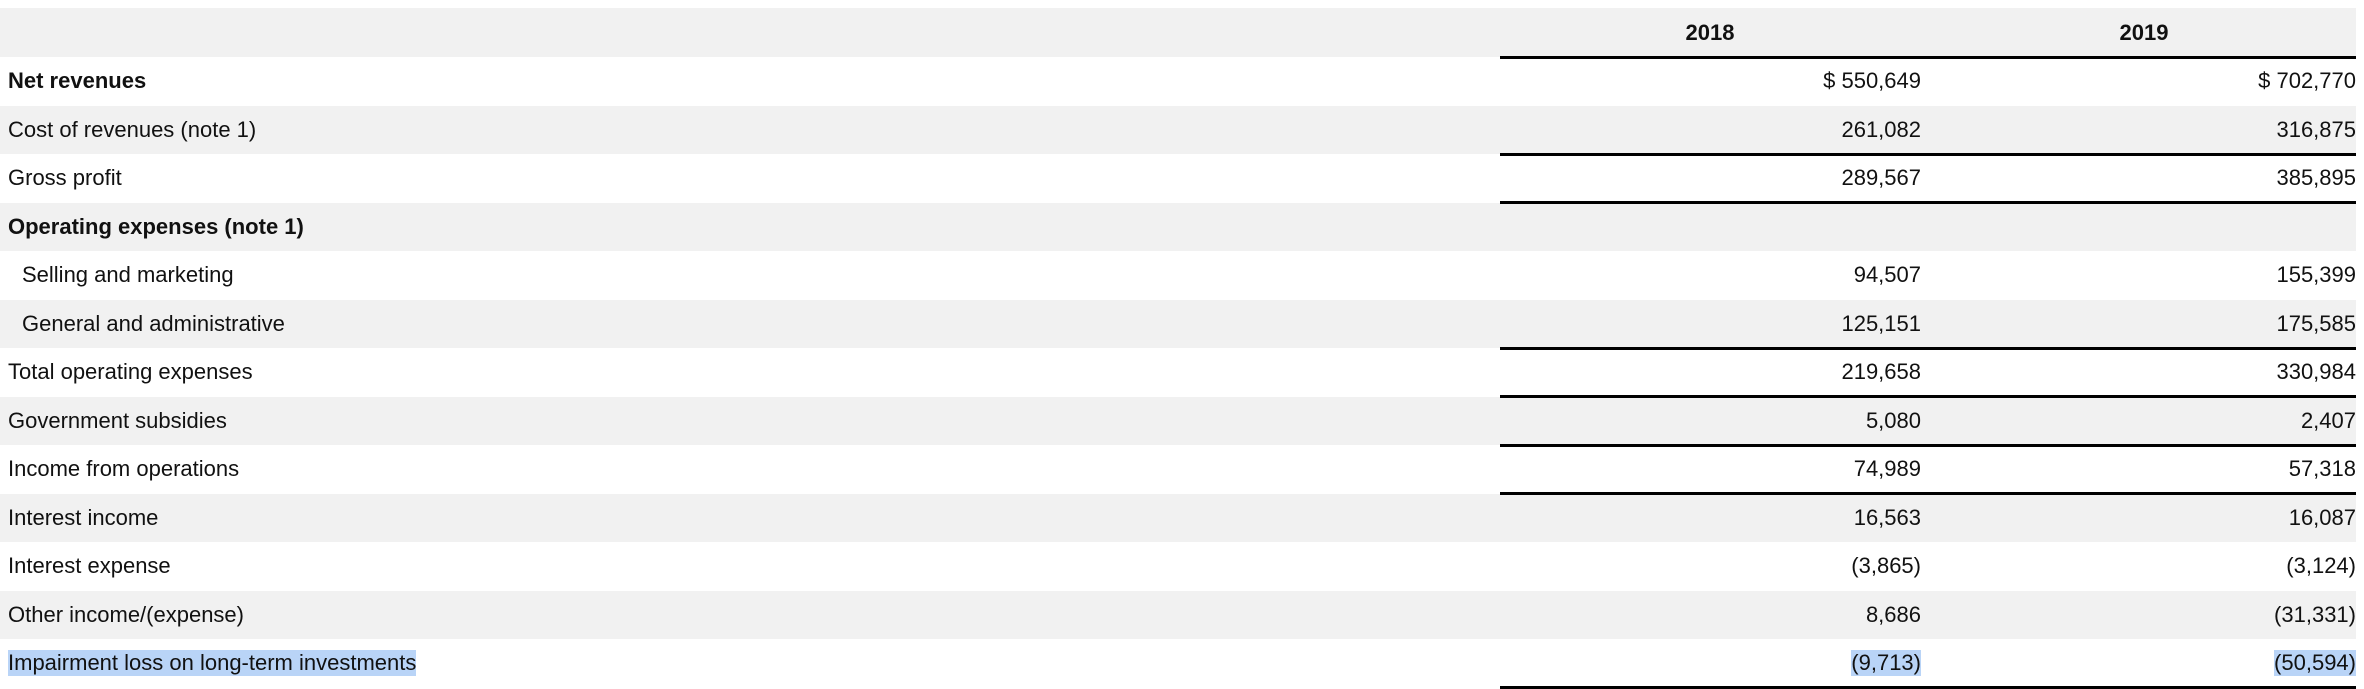 This screenshot has height=689, width=2364. Describe the element at coordinates (124, 469) in the screenshot. I see `row-label: Income from operations` at that location.